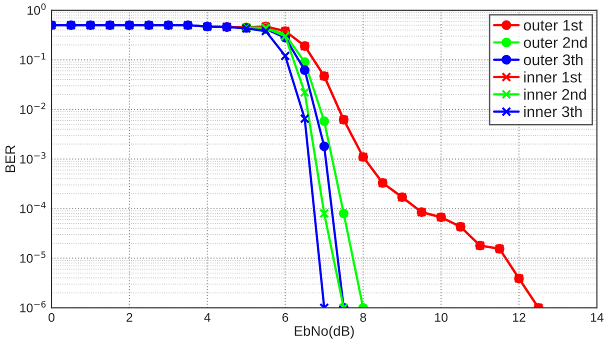  What do you see at coordinates (519, 317) in the screenshot?
I see `x-tick-label: 12` at bounding box center [519, 317].